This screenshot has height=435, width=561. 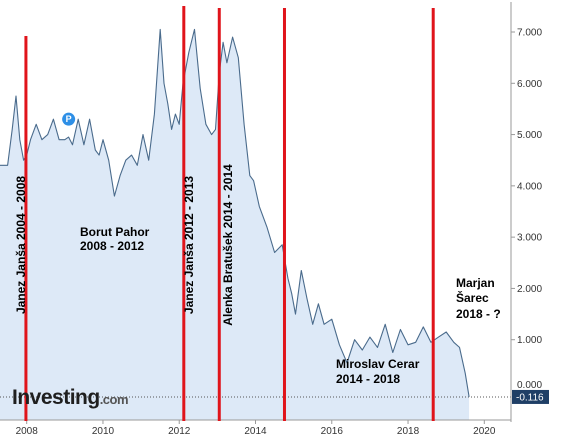 What do you see at coordinates (478, 314) in the screenshot?
I see `annotation-label: 2018 - ?` at bounding box center [478, 314].